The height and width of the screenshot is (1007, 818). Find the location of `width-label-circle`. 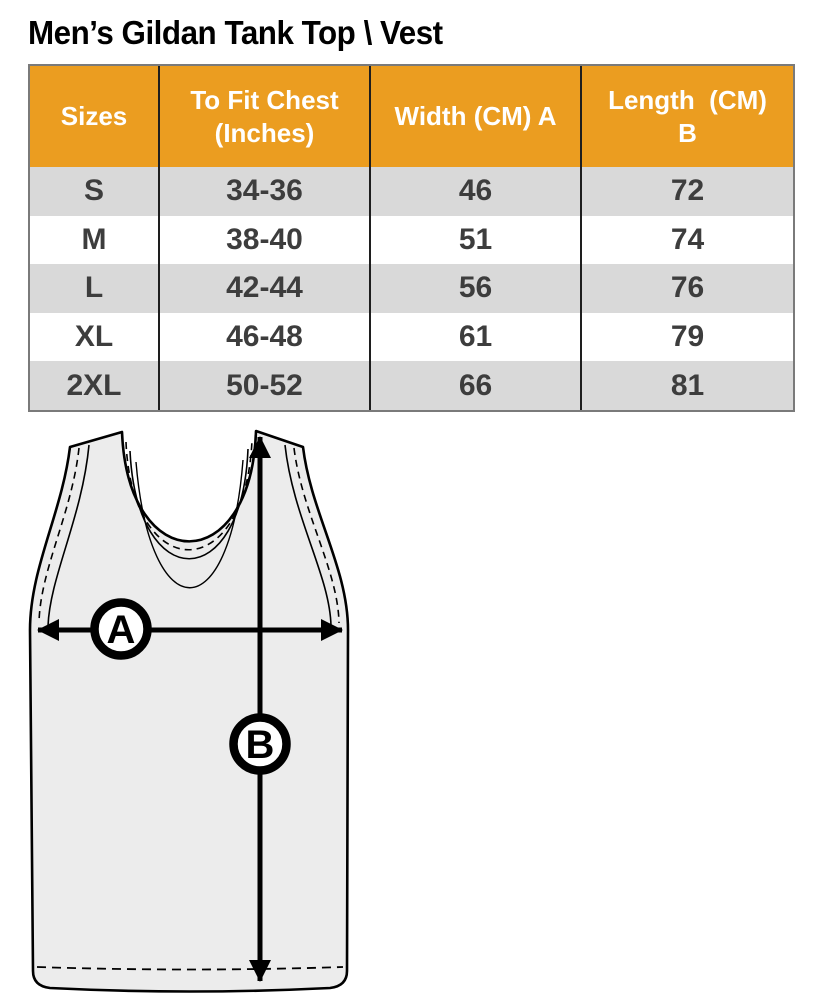

width-label-circle is located at coordinates (121, 629).